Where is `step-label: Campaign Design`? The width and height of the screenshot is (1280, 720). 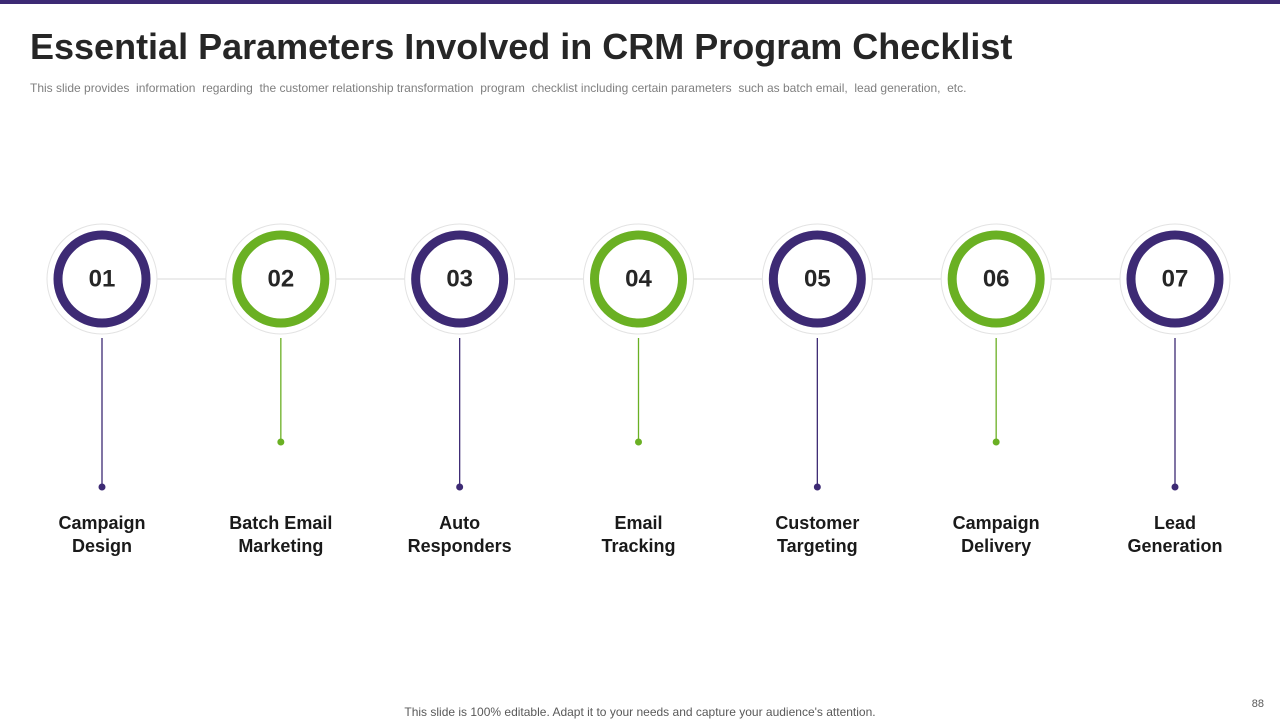 step-label: Campaign Design is located at coordinates (102, 534).